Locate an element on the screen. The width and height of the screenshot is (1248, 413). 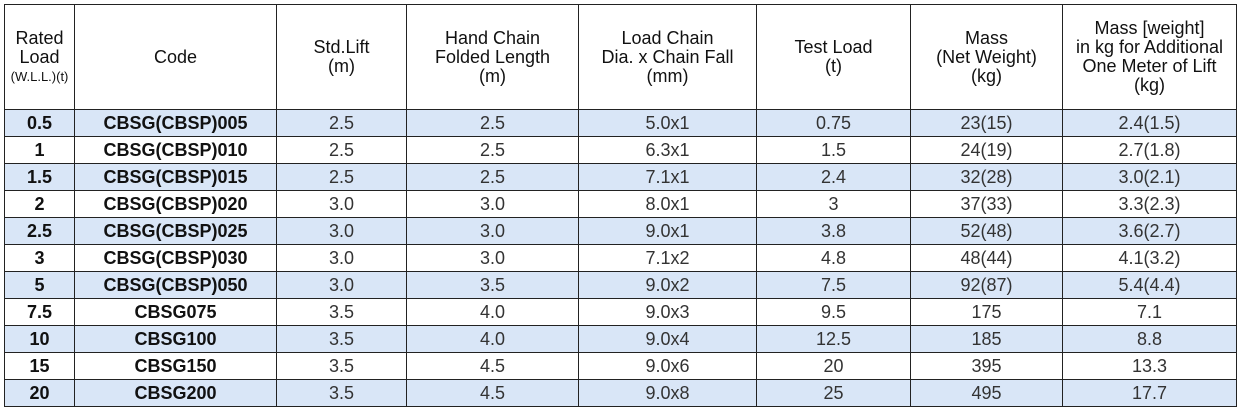
cell-code: CBSG(CBSP)020 is located at coordinates (175, 204).